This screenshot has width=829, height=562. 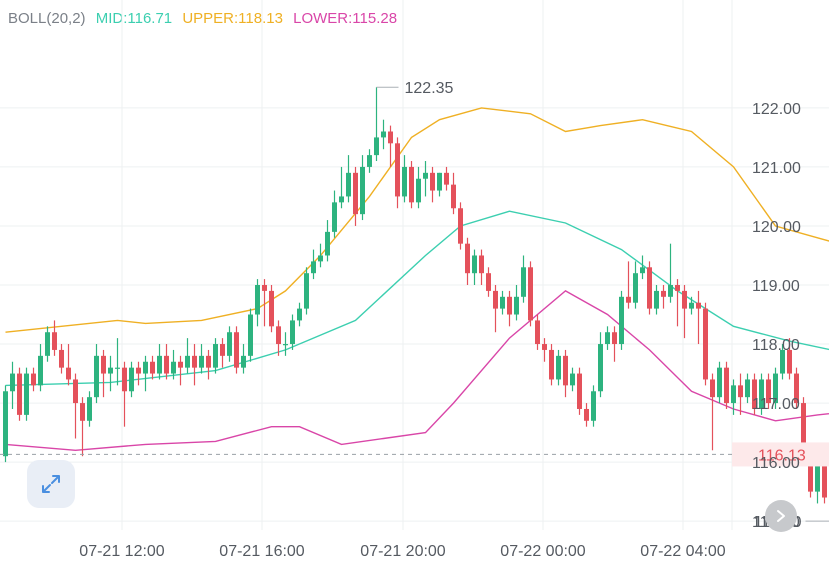 What do you see at coordinates (51, 484) in the screenshot?
I see `expand-button` at bounding box center [51, 484].